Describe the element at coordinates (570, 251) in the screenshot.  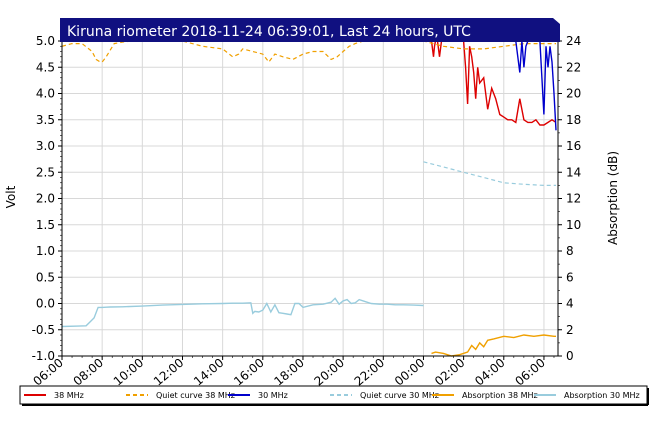
I see `y2-tick-label: 8` at that location.